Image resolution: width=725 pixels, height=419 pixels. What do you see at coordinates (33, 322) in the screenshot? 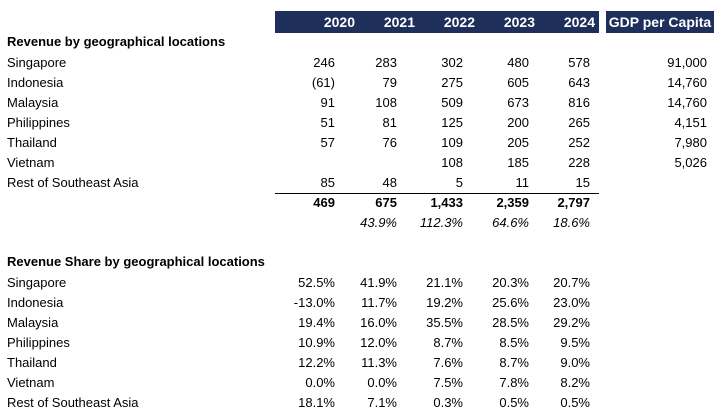
I see `share-country-label: Malaysia` at bounding box center [33, 322].